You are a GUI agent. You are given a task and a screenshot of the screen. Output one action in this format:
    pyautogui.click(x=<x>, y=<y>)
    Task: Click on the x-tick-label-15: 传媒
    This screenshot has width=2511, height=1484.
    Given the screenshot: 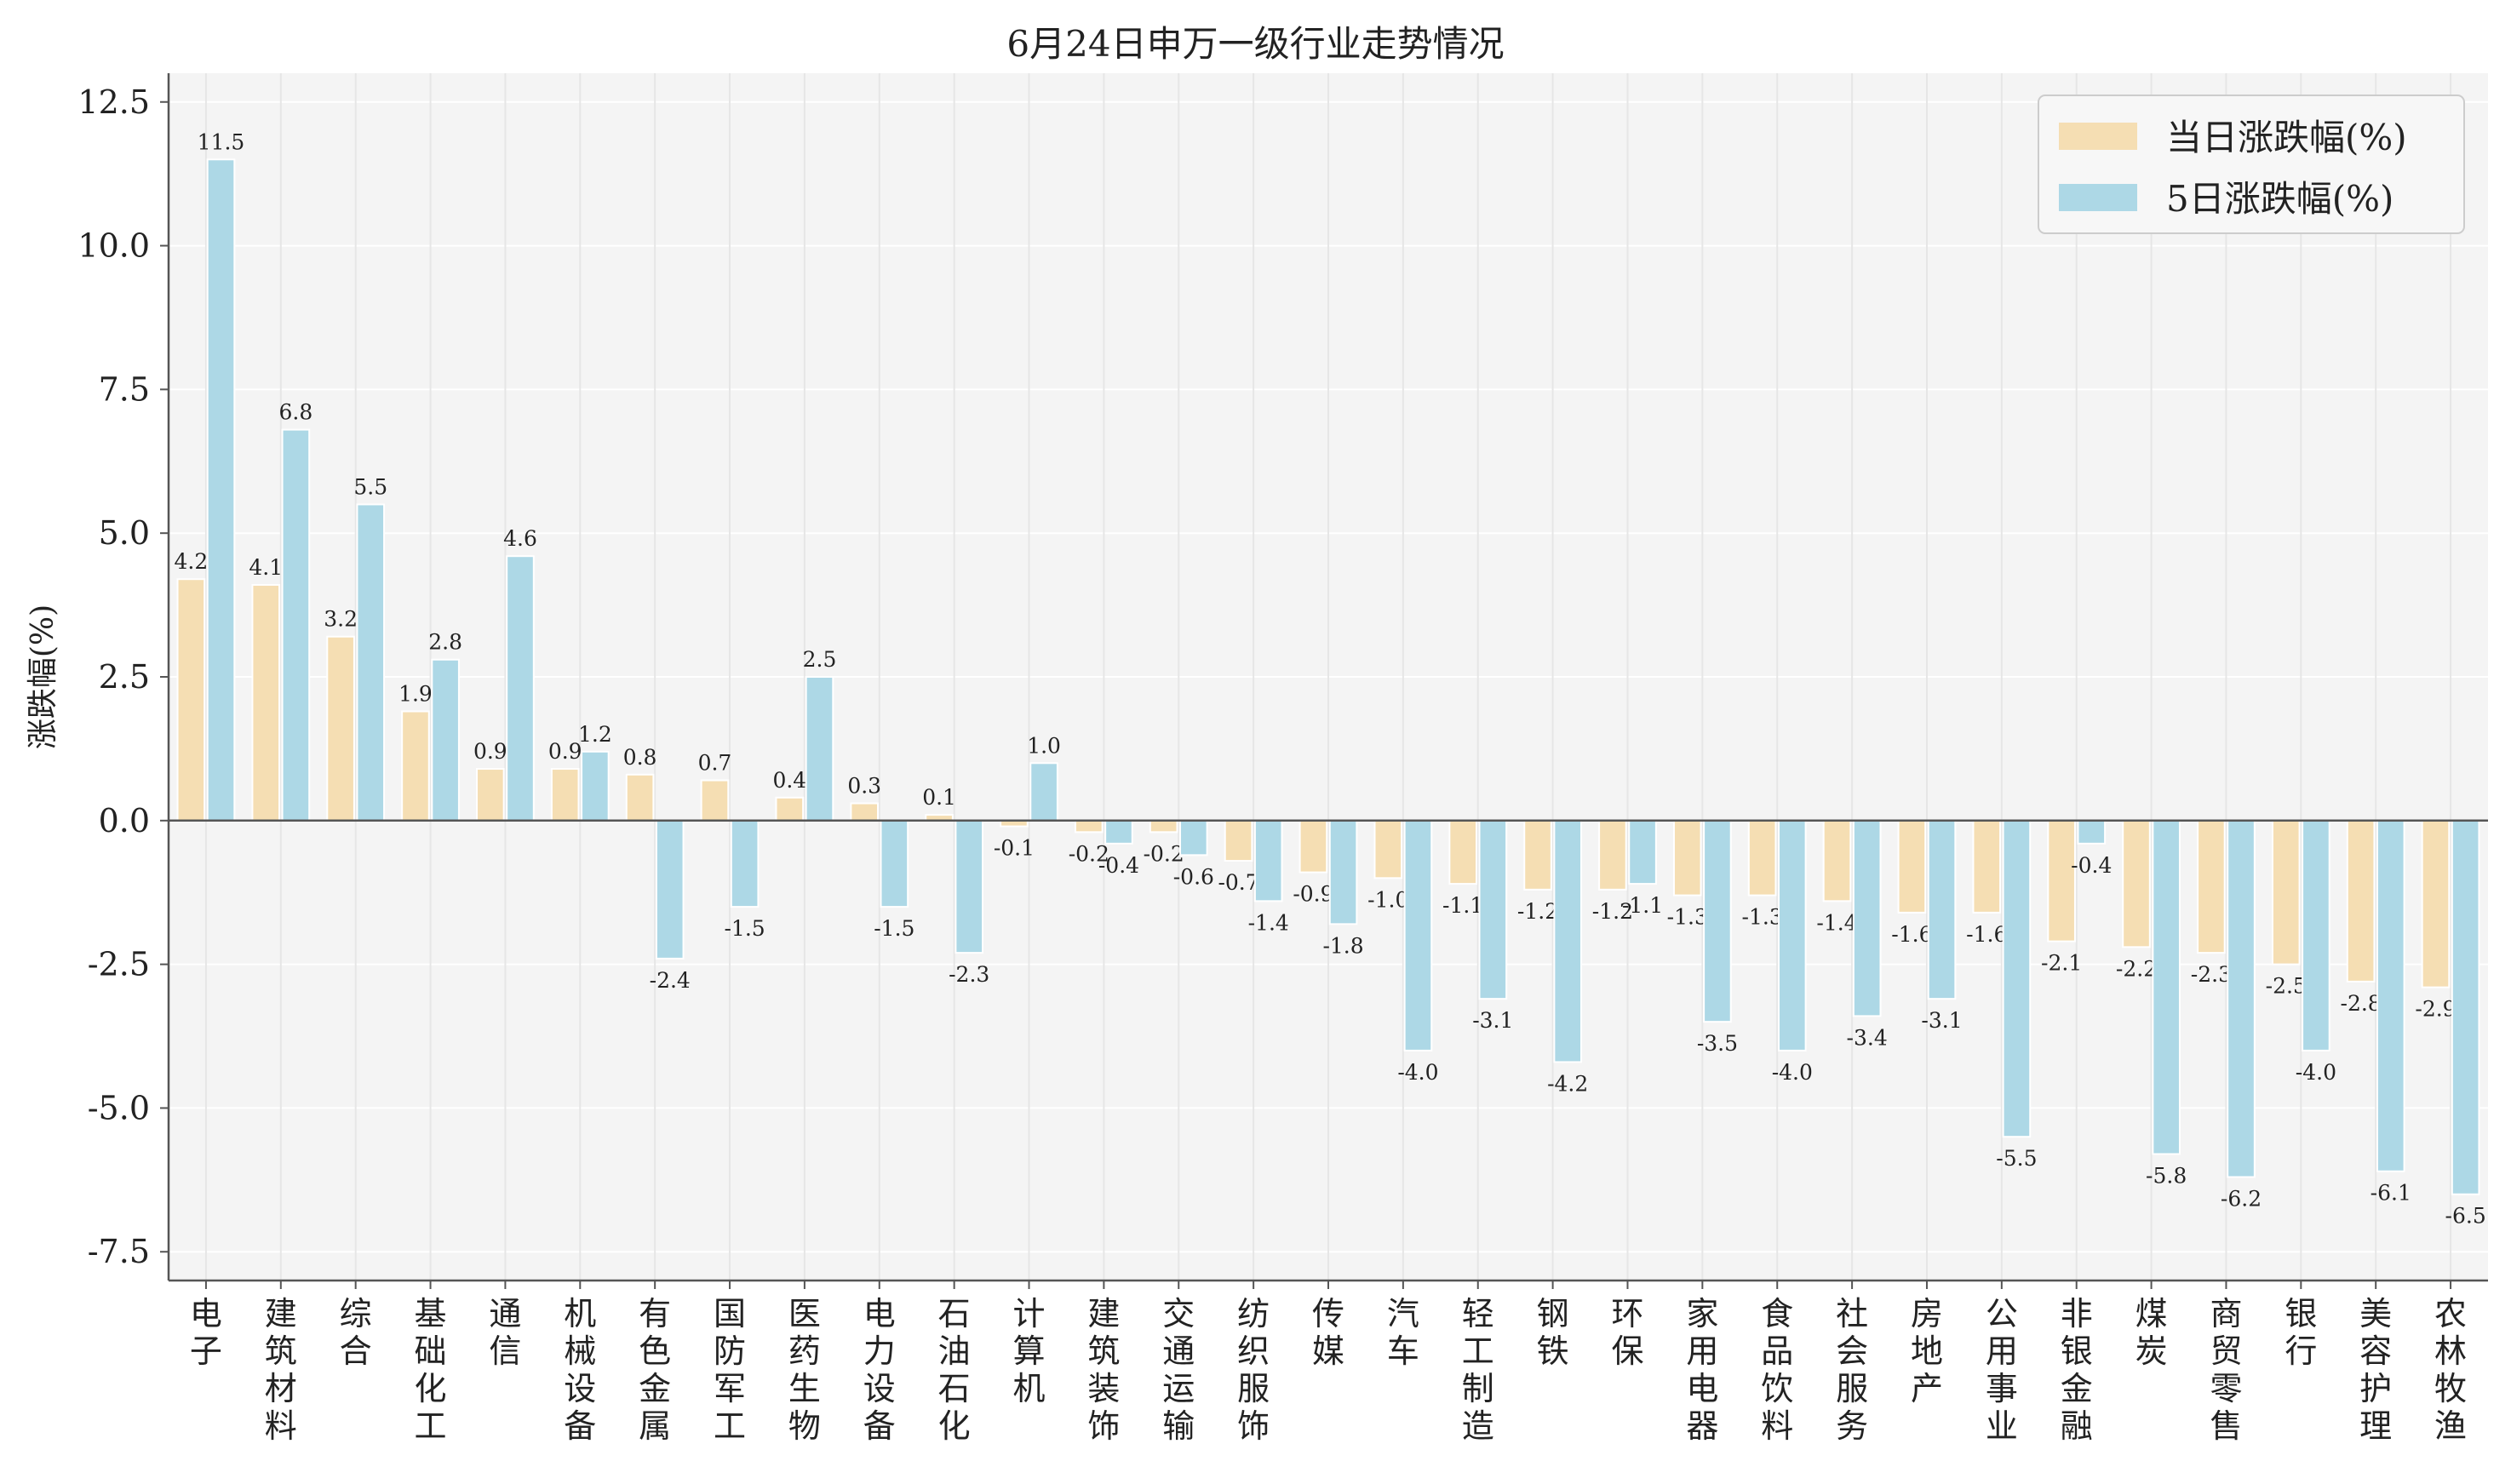 What is the action you would take?
    pyautogui.click(x=1328, y=1332)
    